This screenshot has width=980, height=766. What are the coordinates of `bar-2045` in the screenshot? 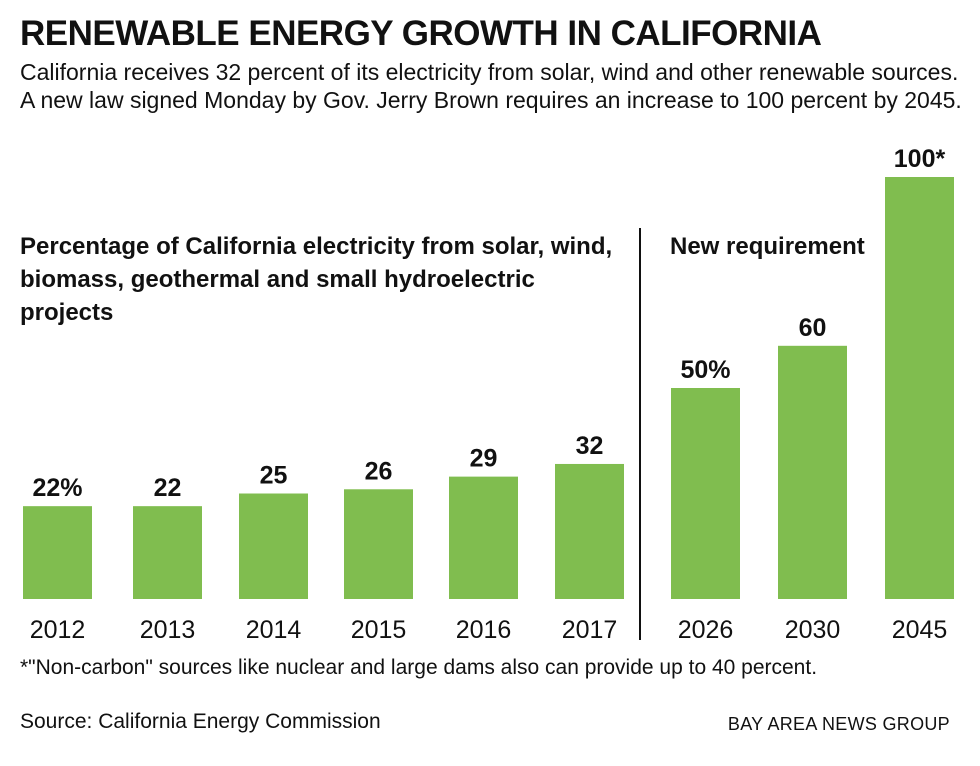 It's located at (919, 388).